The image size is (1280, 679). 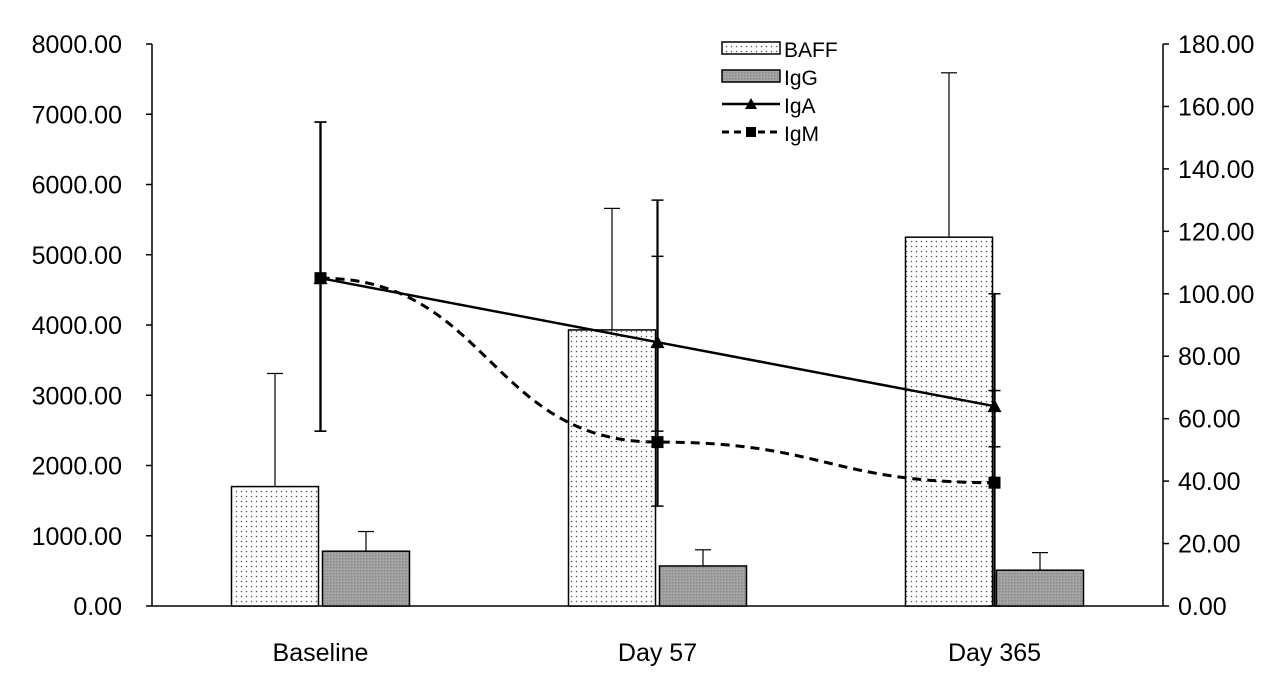 What do you see at coordinates (801, 78) in the screenshot?
I see `legend-label-igg: IgG` at bounding box center [801, 78].